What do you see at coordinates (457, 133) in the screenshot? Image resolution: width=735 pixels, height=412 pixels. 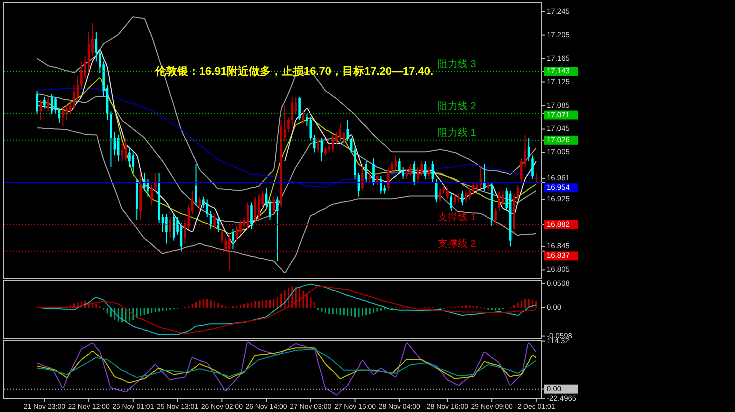 I see `ref-line-label: 阻力线 1` at bounding box center [457, 133].